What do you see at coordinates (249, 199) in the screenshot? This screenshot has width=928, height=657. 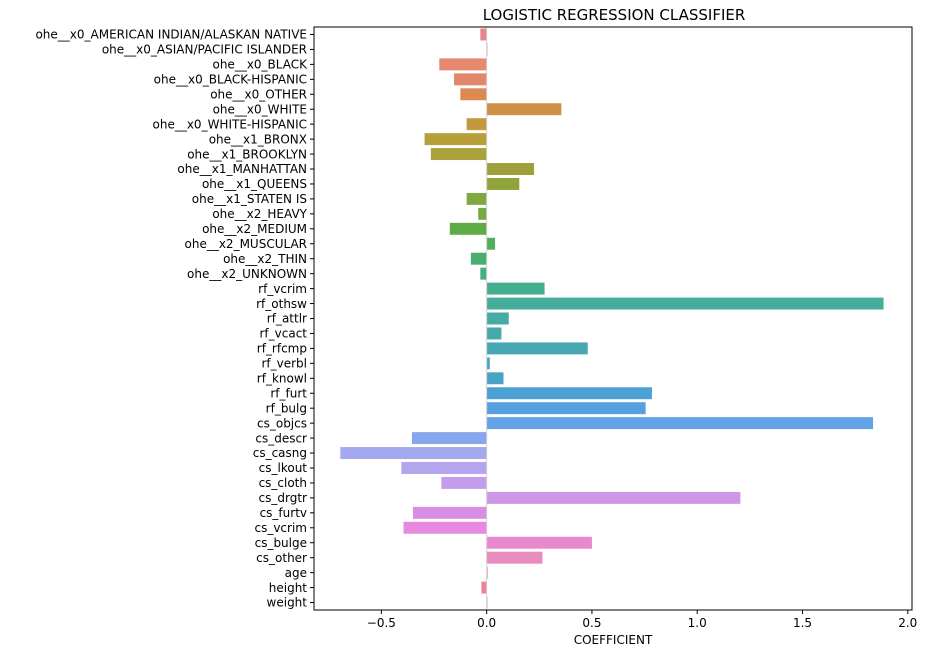 I see `y-tick-label: ohe__x1_STATEN IS` at bounding box center [249, 199].